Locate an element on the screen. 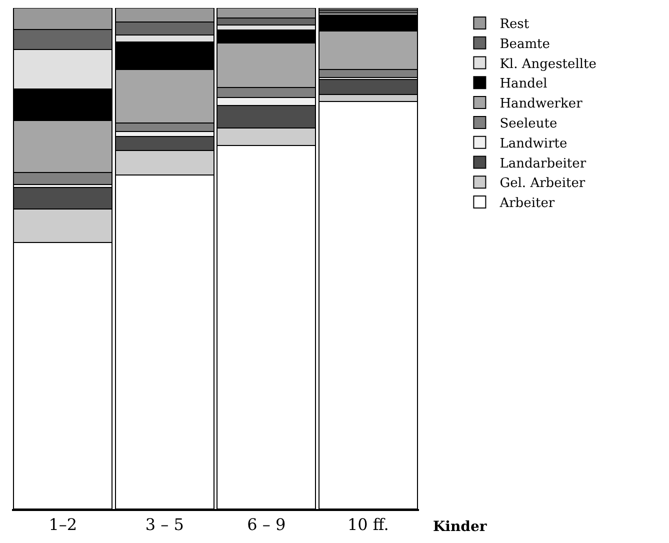  x-axis-title: Kinder is located at coordinates (460, 527).